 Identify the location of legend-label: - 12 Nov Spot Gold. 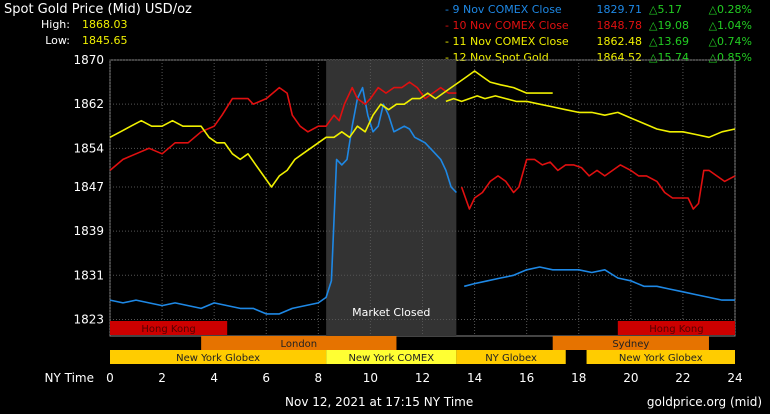
(497, 57).